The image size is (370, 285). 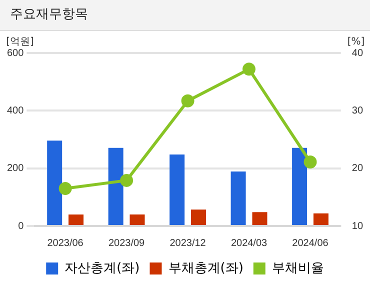 What do you see at coordinates (15, 168) in the screenshot?
I see `y-tick-label: 200` at bounding box center [15, 168].